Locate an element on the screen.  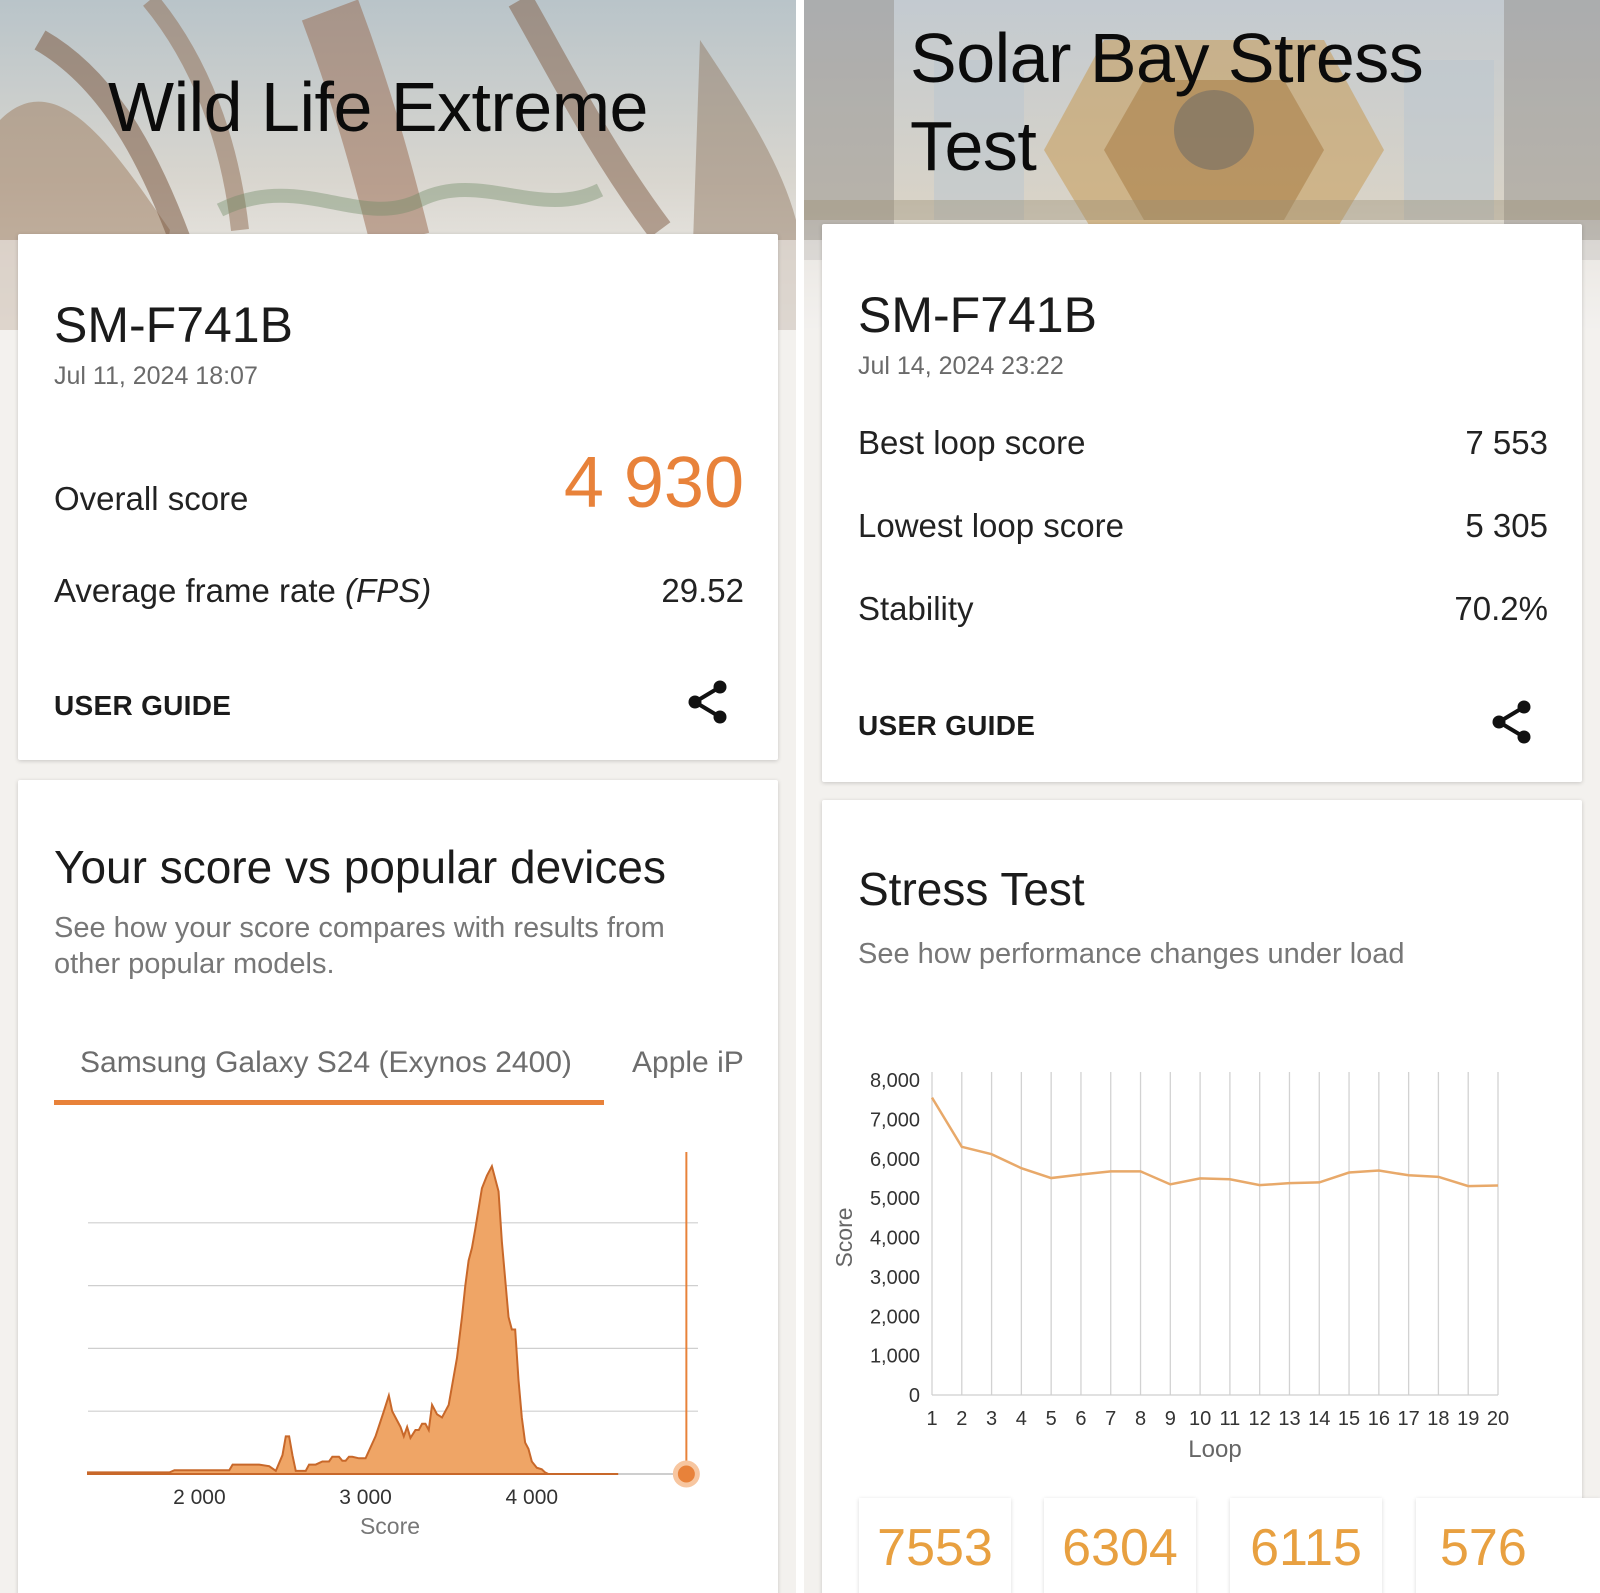
line-chart-y-tick-label: 4,000 is located at coordinates (895, 1239).